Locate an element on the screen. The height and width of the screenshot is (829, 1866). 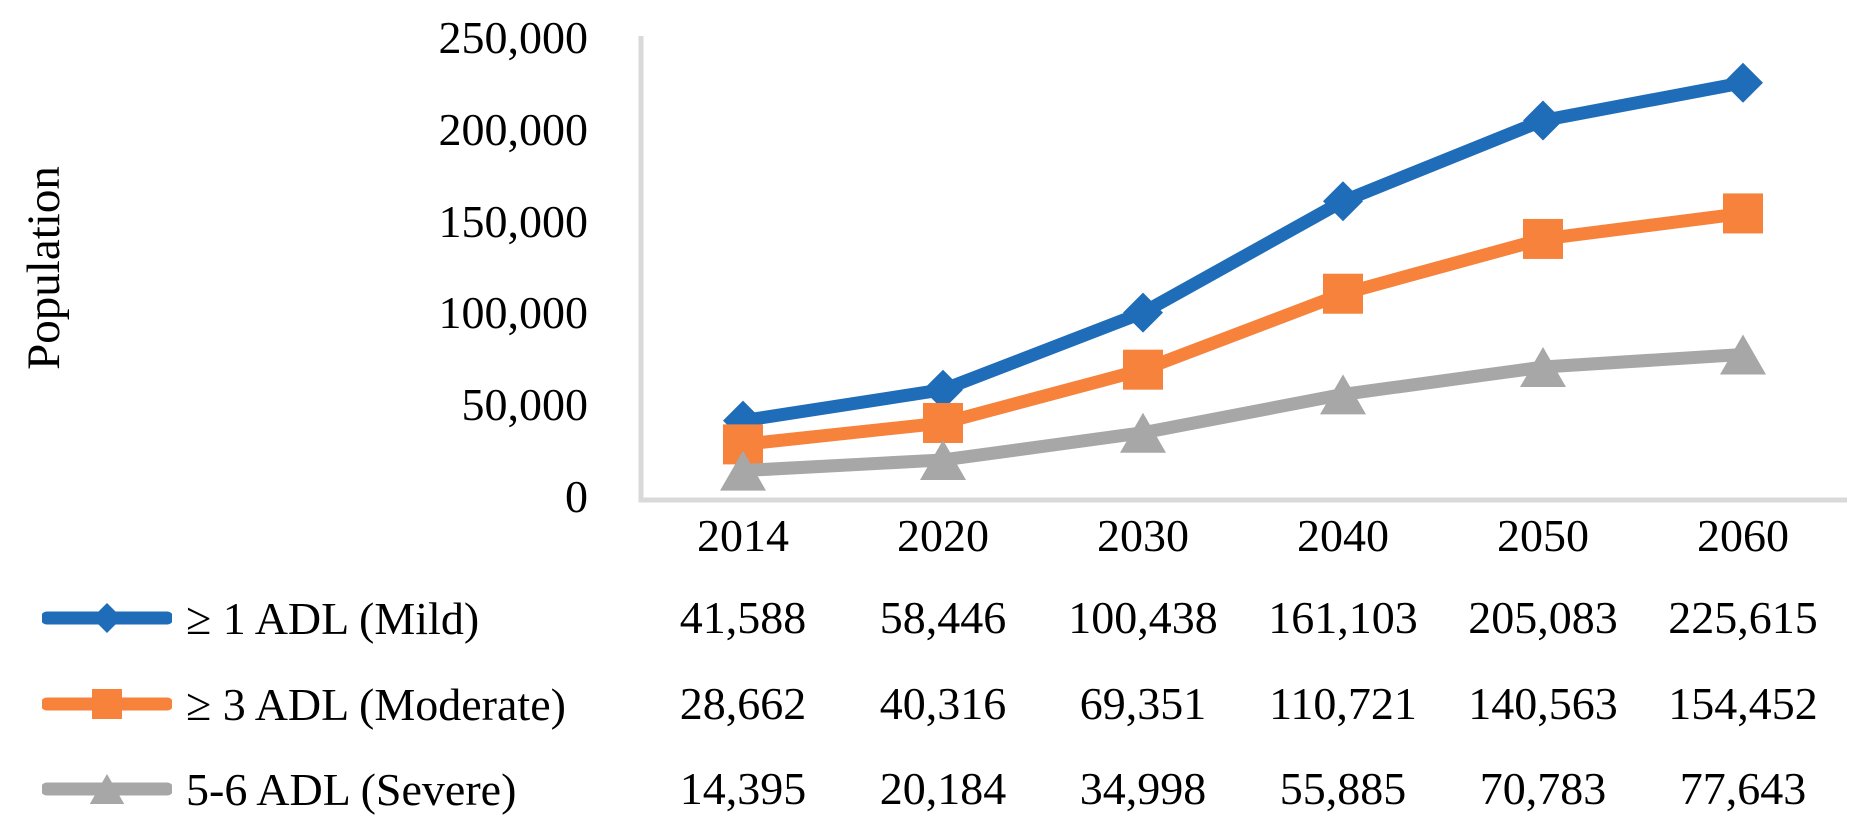
data-table-value: 161,103 is located at coordinates (1343, 617).